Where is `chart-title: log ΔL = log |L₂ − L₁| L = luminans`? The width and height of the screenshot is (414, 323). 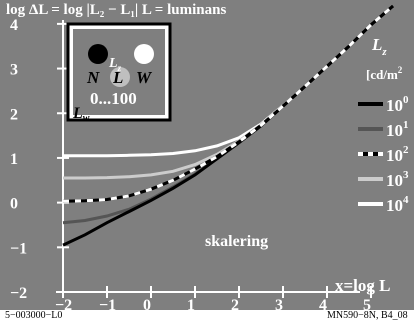 chart-title: log ΔL = log |L₂ − L₁| L = luminans is located at coordinates (116, 10).